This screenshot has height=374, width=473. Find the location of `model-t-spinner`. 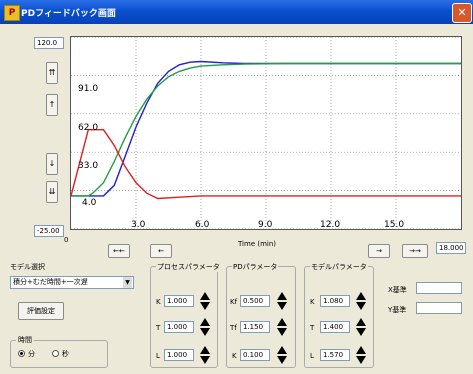

model-t-spinner is located at coordinates (361, 327).